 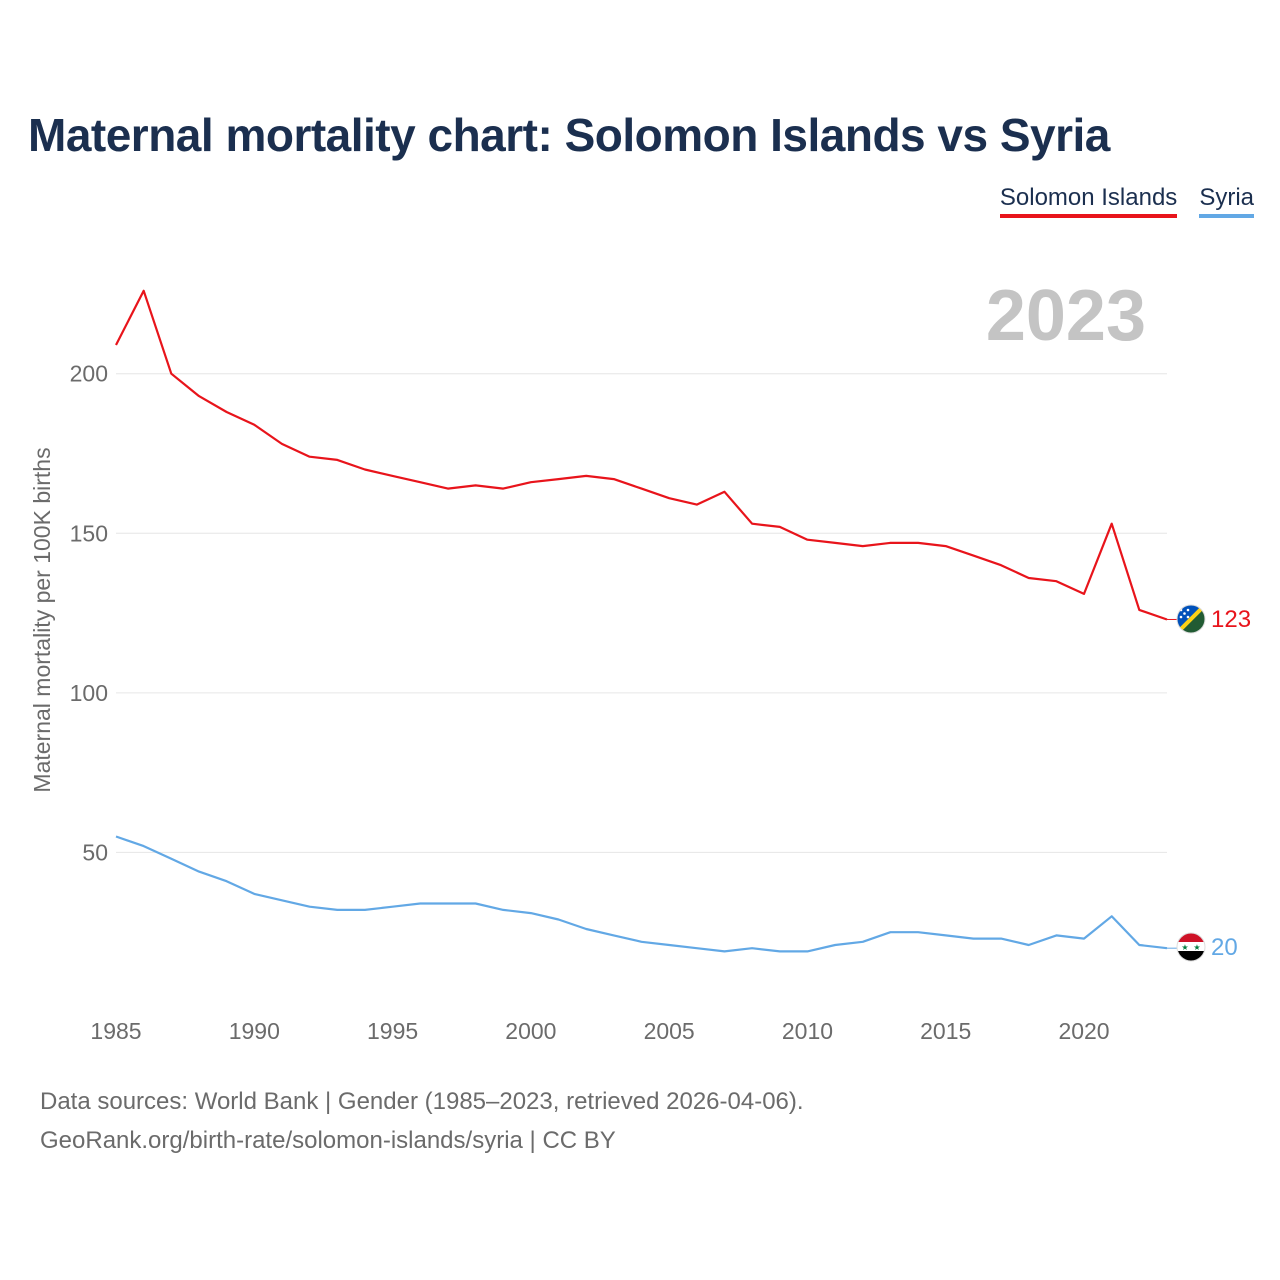 What do you see at coordinates (42, 619) in the screenshot?
I see `y-axis-label: Maternal mortality per 100K births` at bounding box center [42, 619].